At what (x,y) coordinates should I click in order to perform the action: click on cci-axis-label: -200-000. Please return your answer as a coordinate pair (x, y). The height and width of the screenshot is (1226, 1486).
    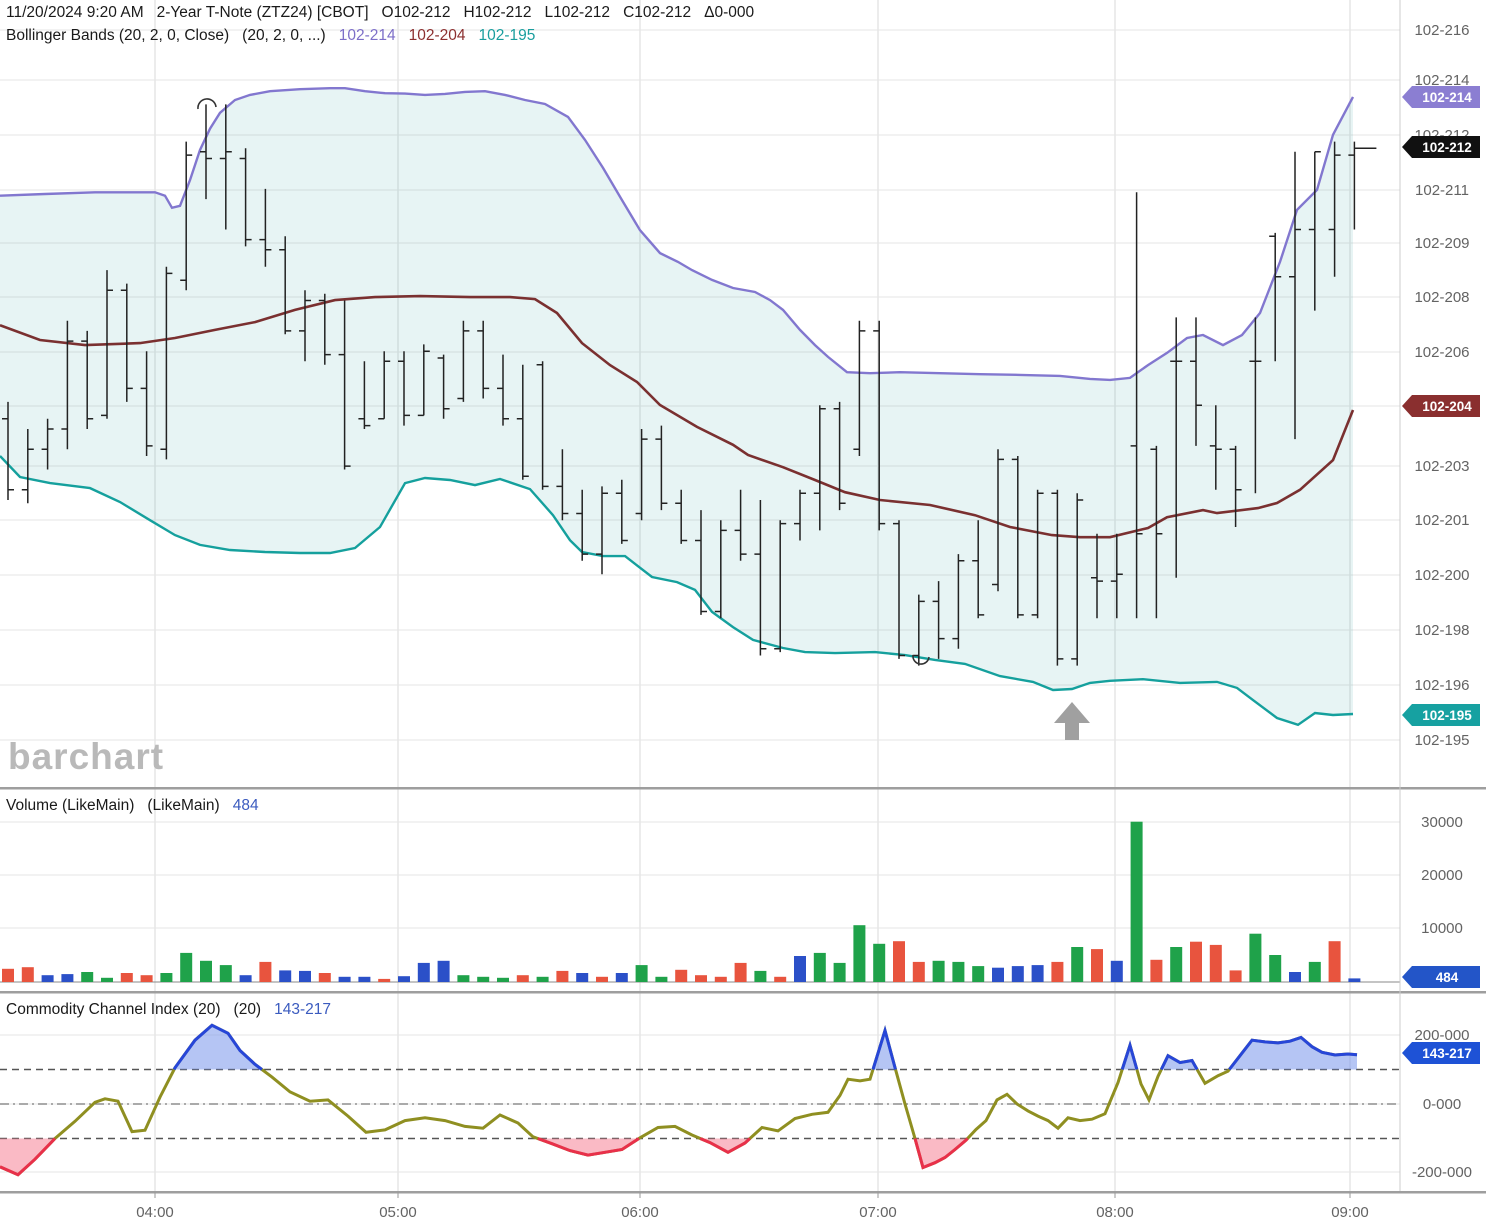
    Looking at the image, I should click on (1442, 1172).